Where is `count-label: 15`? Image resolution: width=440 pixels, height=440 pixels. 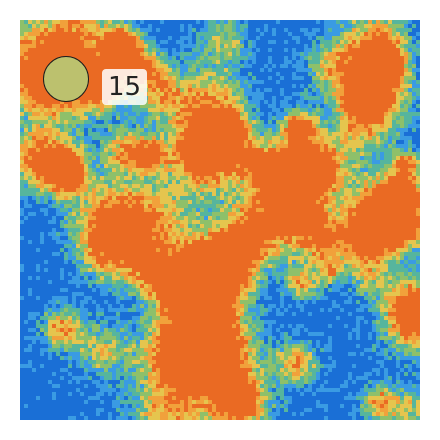
count-label: 15 is located at coordinates (125, 87).